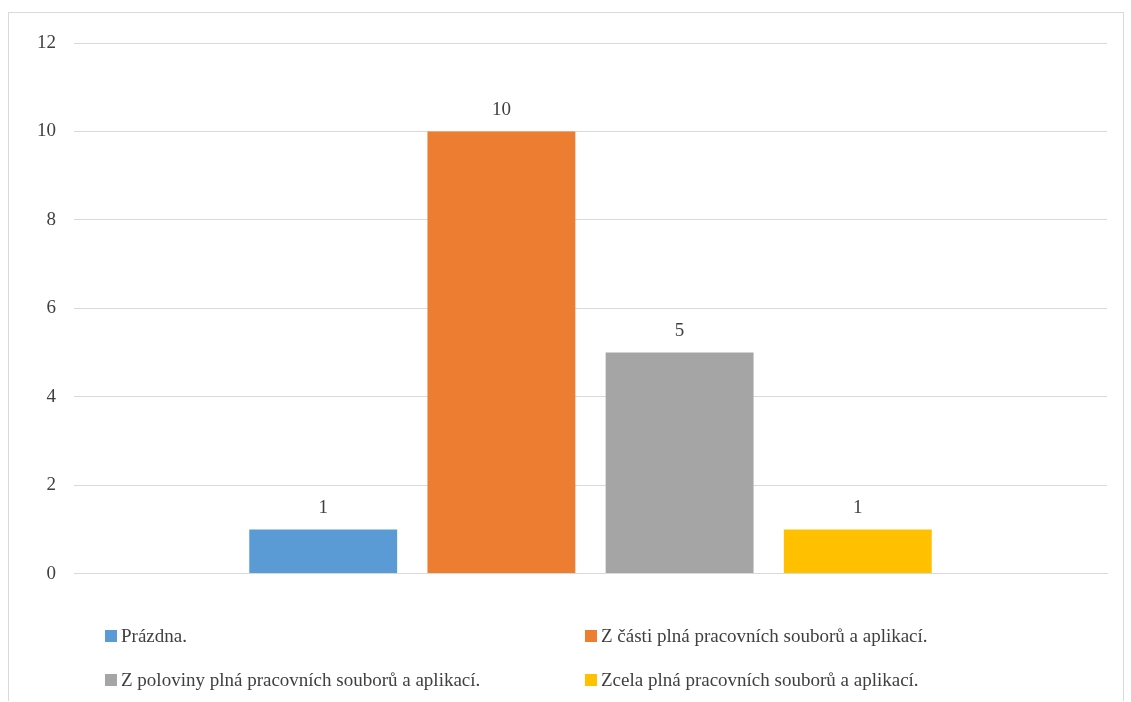  Describe the element at coordinates (51, 307) in the screenshot. I see `y-tick-label: 6` at that location.